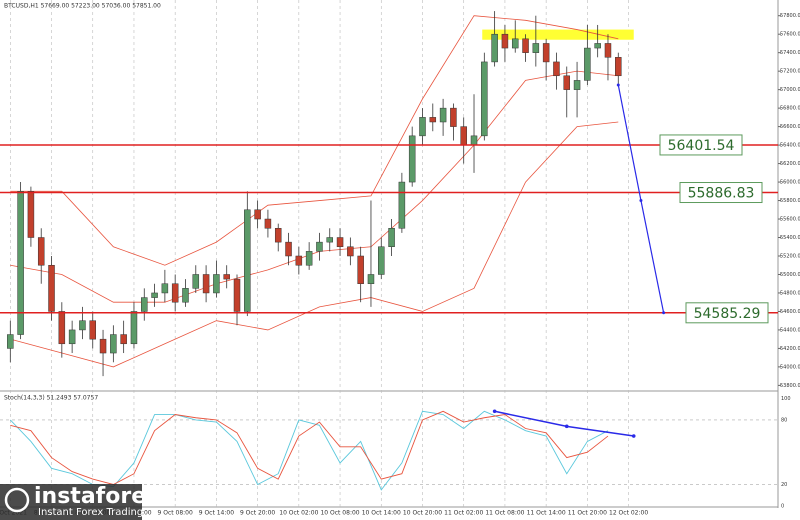 The height and width of the screenshot is (520, 800). Describe the element at coordinates (51, 398) in the screenshot. I see `stoch-header: Stoch(14,3,3) 51.2493 57.0757` at that location.